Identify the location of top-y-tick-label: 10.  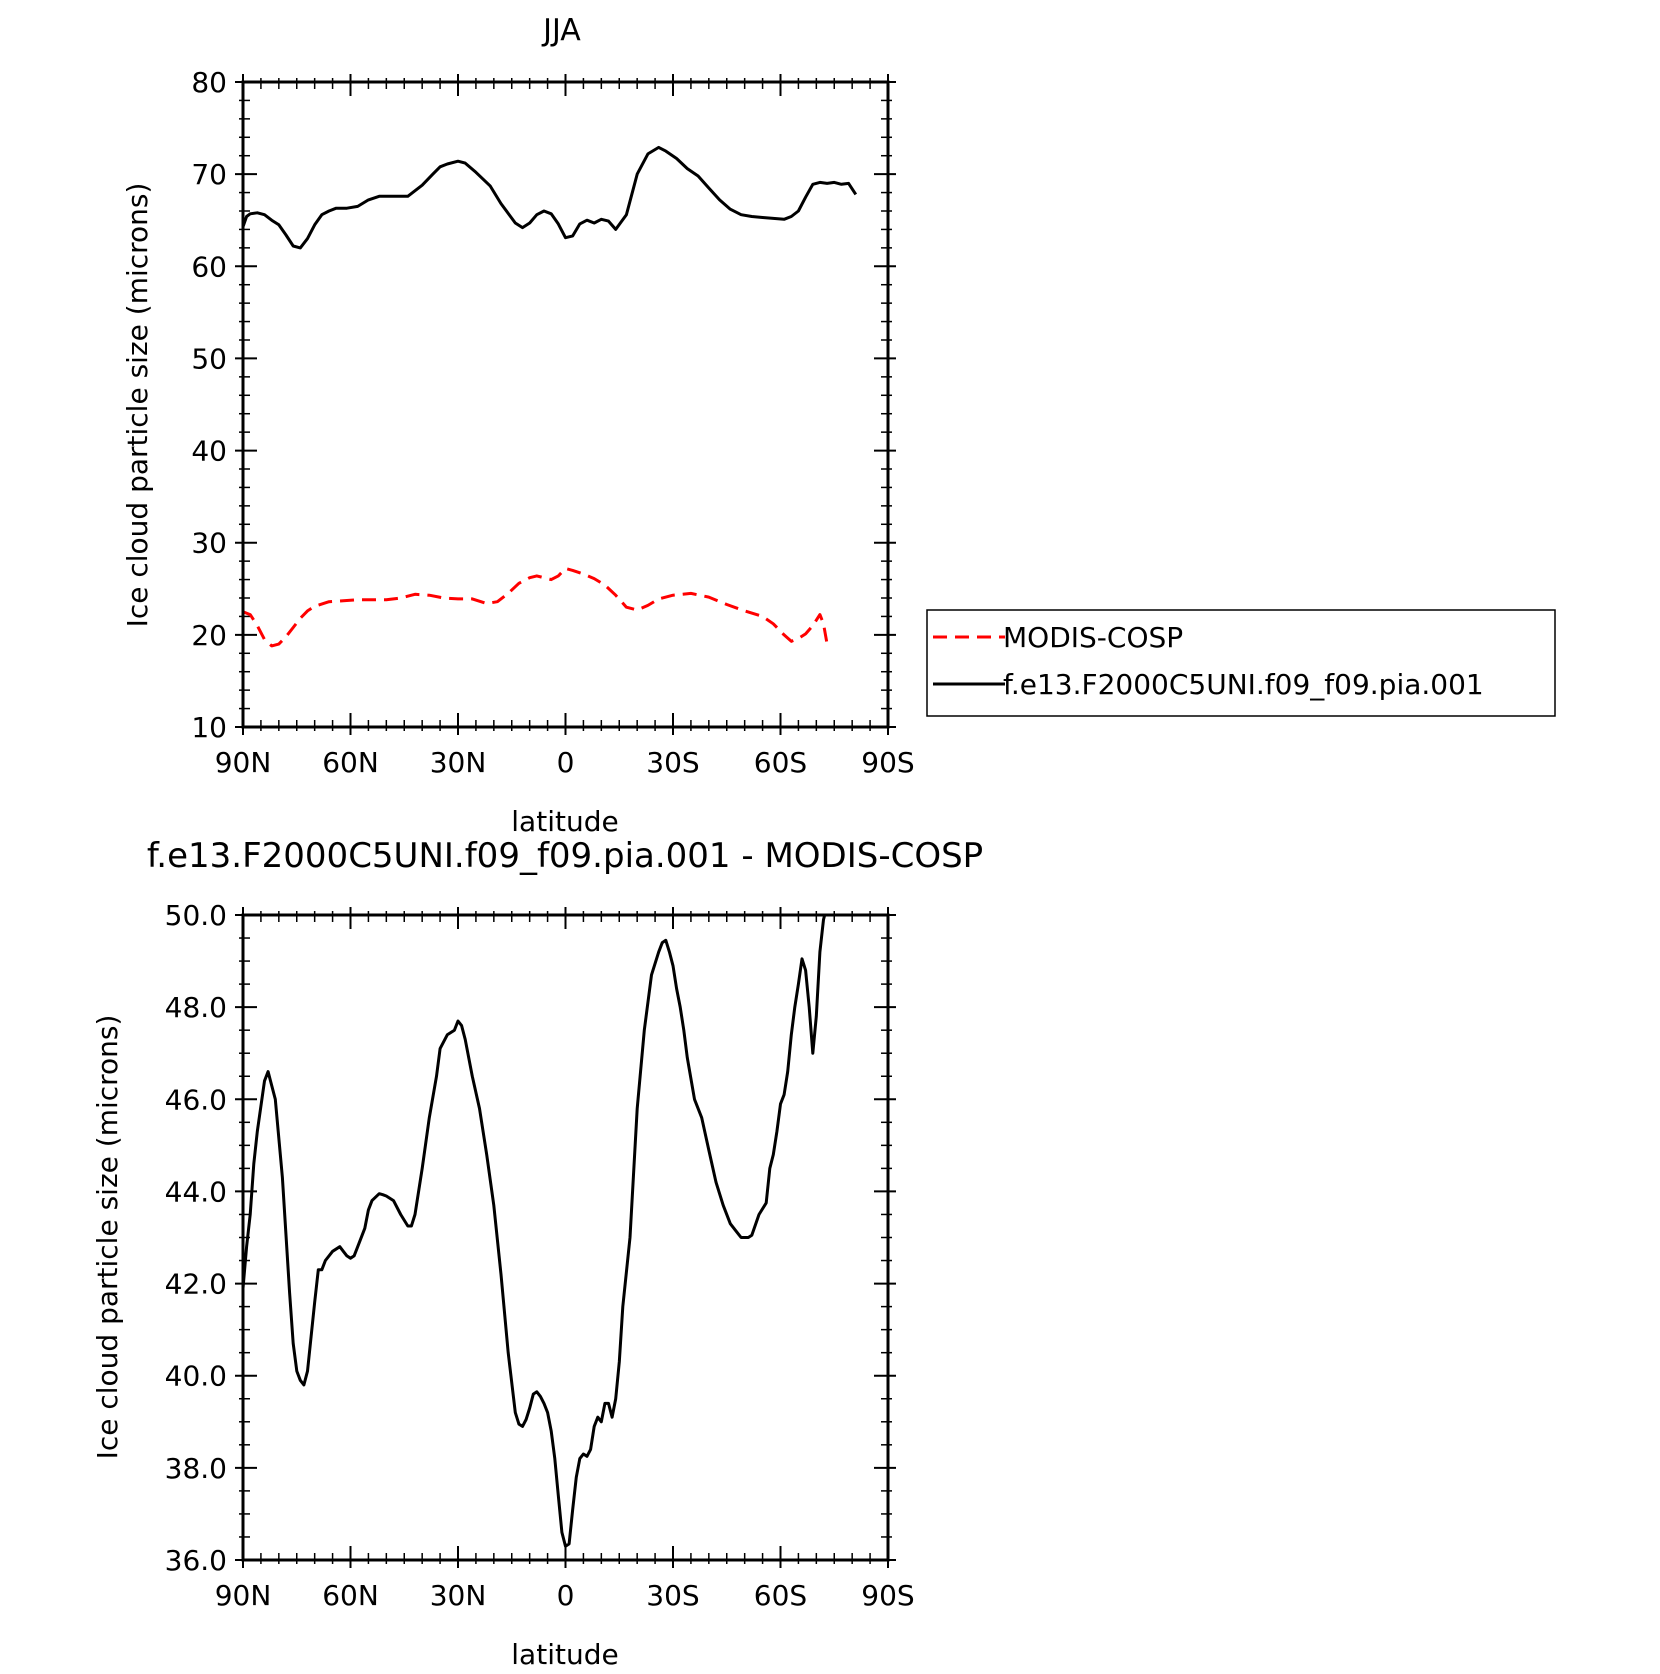
(209, 727).